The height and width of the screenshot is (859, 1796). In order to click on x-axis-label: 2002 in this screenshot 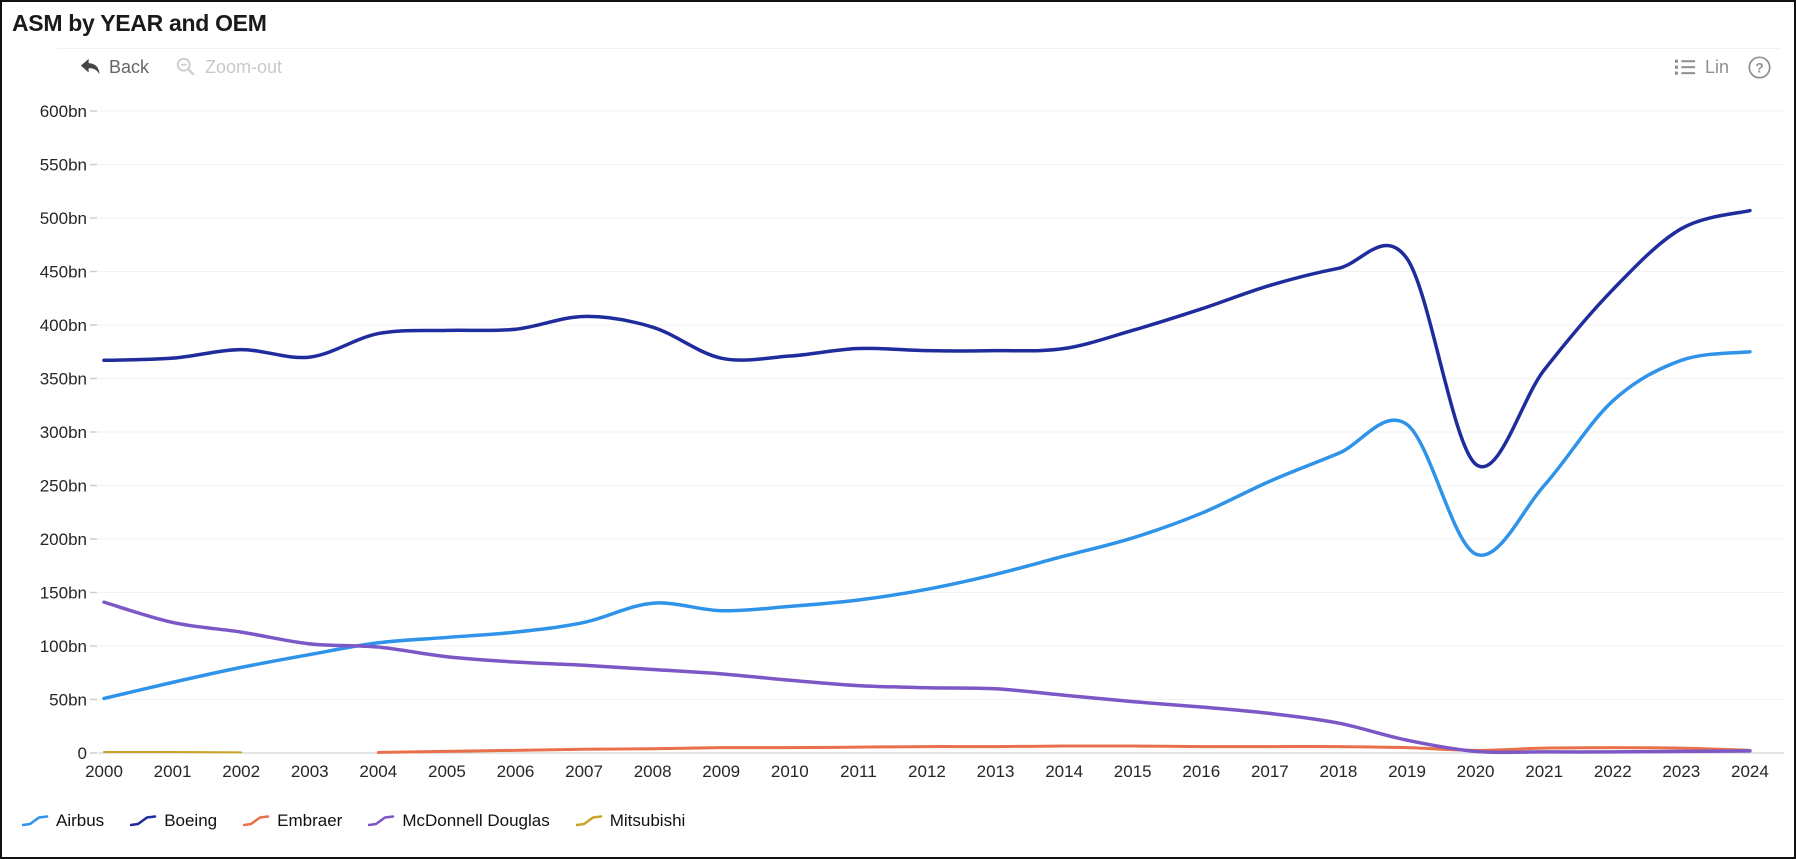, I will do `click(241, 771)`.